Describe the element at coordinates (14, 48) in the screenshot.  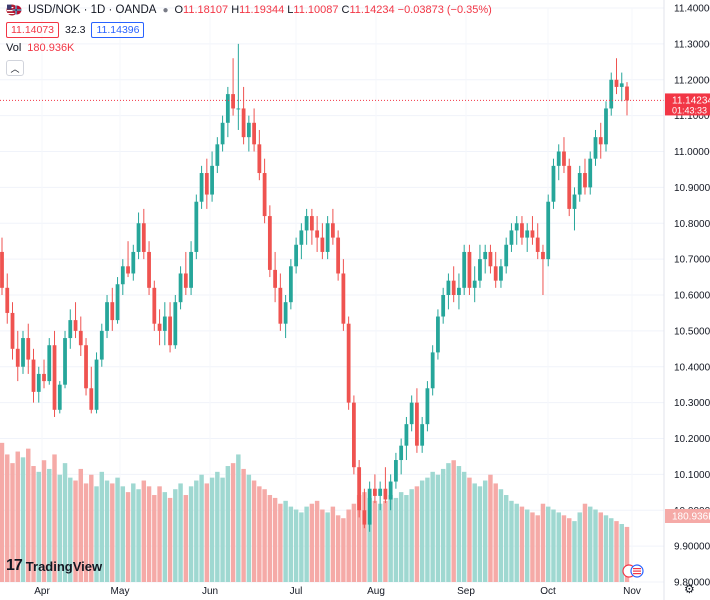
I see `volume-label: Vol` at that location.